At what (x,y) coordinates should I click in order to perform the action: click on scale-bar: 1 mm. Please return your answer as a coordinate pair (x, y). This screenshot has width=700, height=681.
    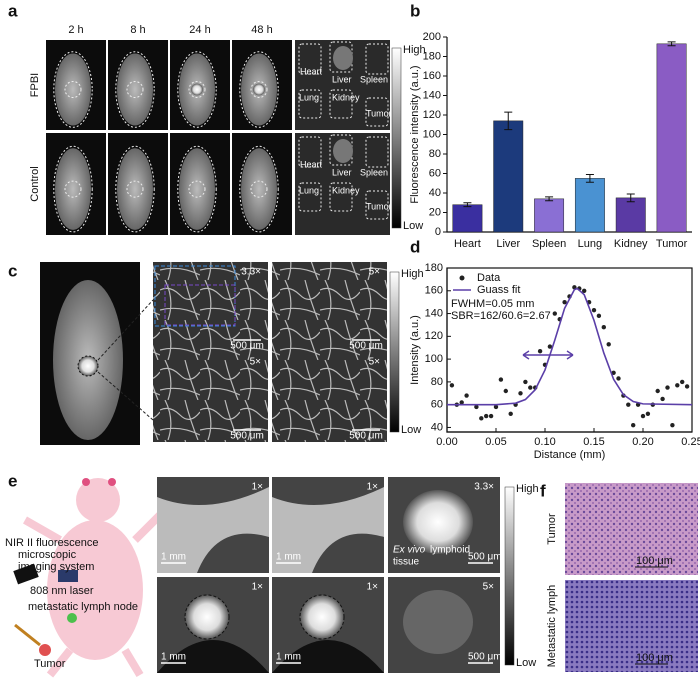
    Looking at the image, I should click on (288, 657).